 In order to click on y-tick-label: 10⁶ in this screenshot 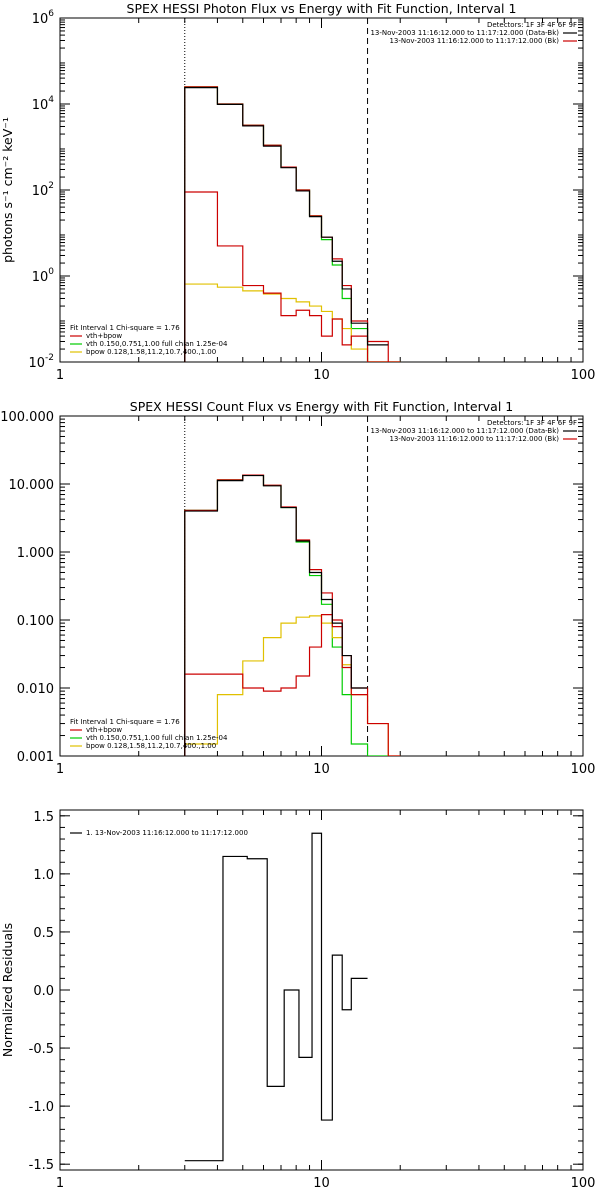, I will do `click(43, 18)`.